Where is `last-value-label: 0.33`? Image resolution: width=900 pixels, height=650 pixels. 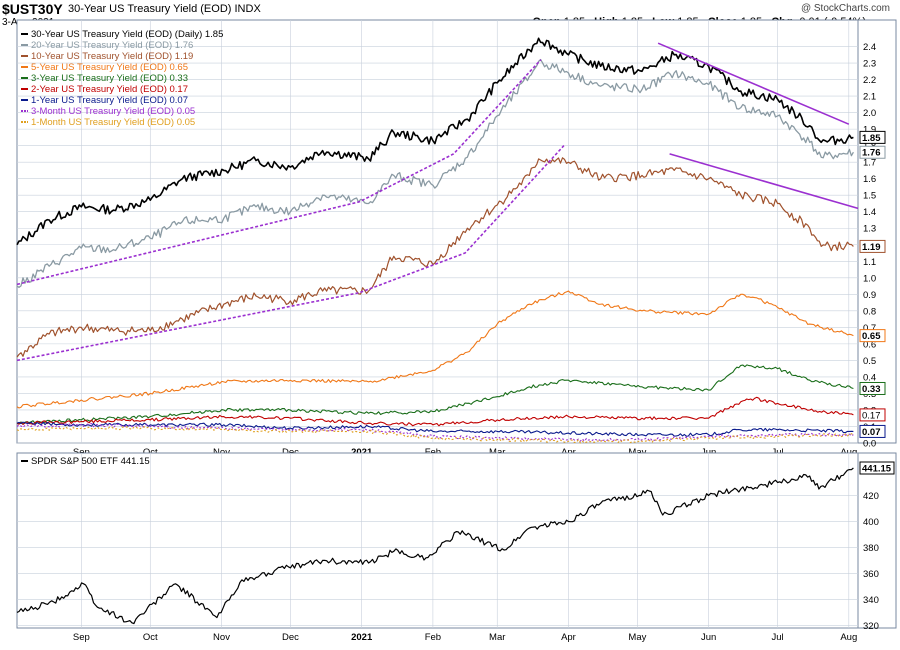 last-value-label: 0.33 is located at coordinates (871, 389).